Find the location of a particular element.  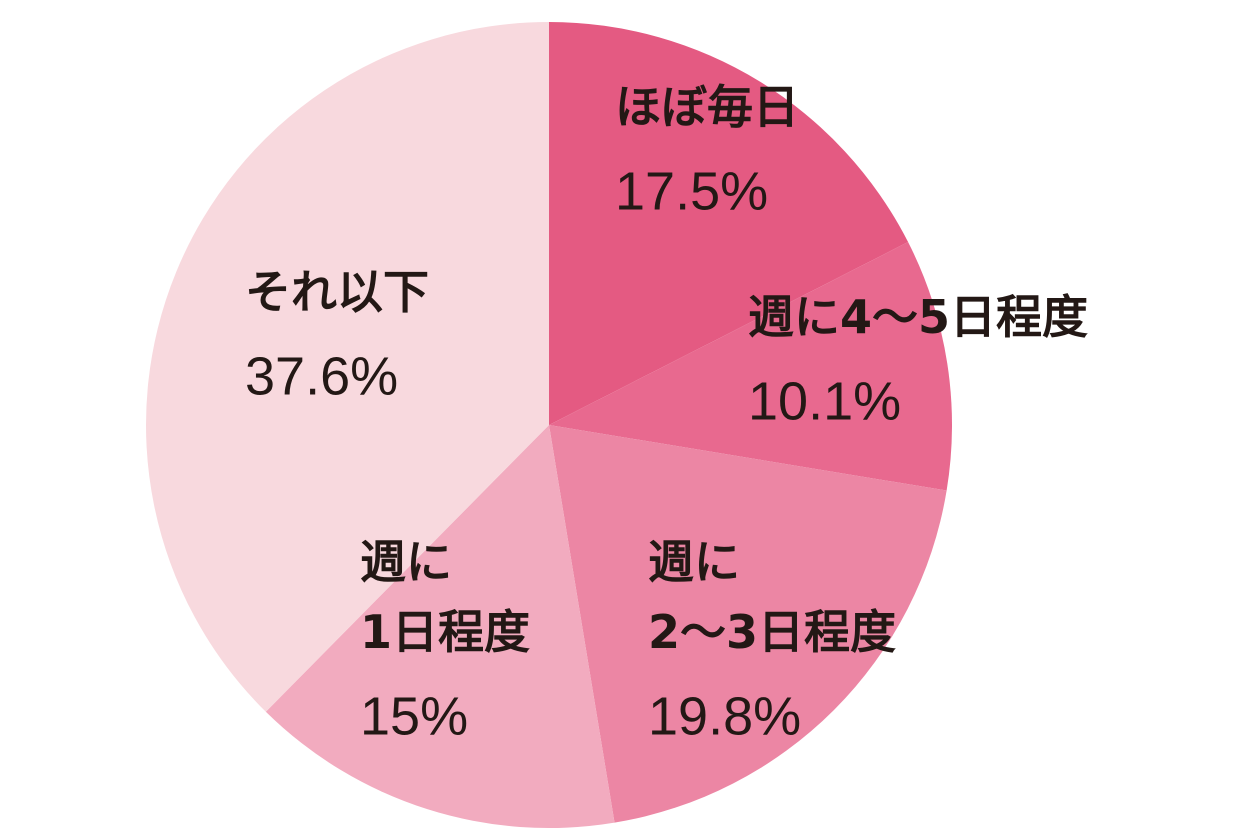

slice-label-line: それ以下 is located at coordinates (337, 292).